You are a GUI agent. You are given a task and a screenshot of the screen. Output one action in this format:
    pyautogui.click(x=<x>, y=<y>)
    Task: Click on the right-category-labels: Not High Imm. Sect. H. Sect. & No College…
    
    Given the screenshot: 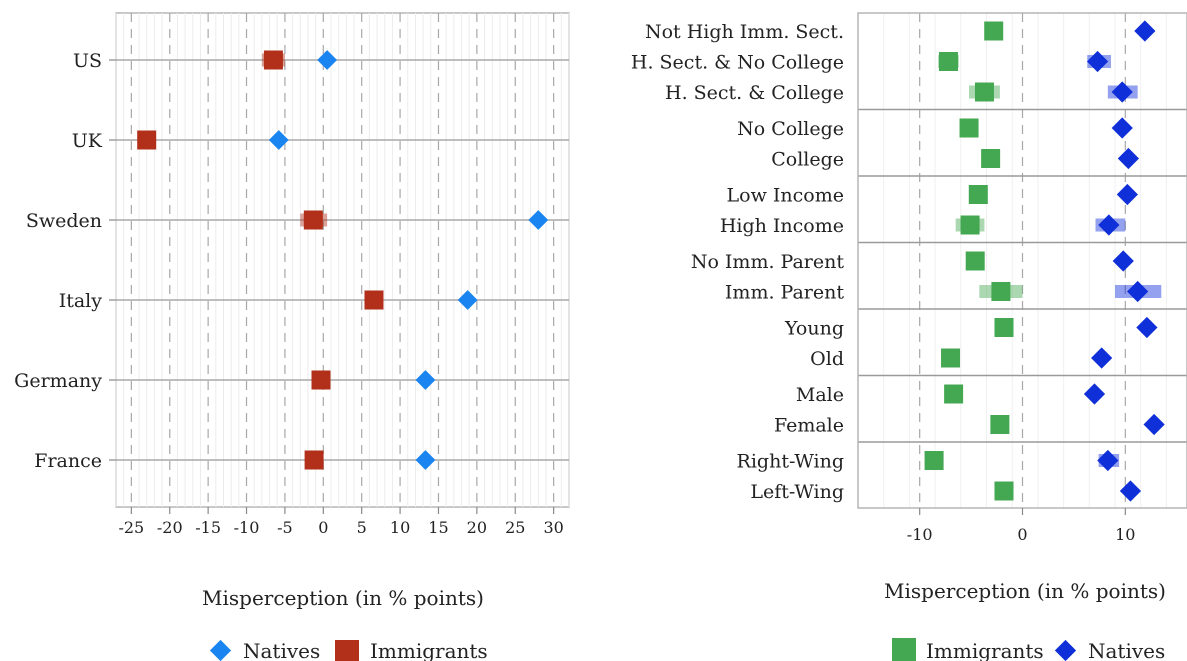 What is the action you would take?
    pyautogui.click(x=737, y=262)
    